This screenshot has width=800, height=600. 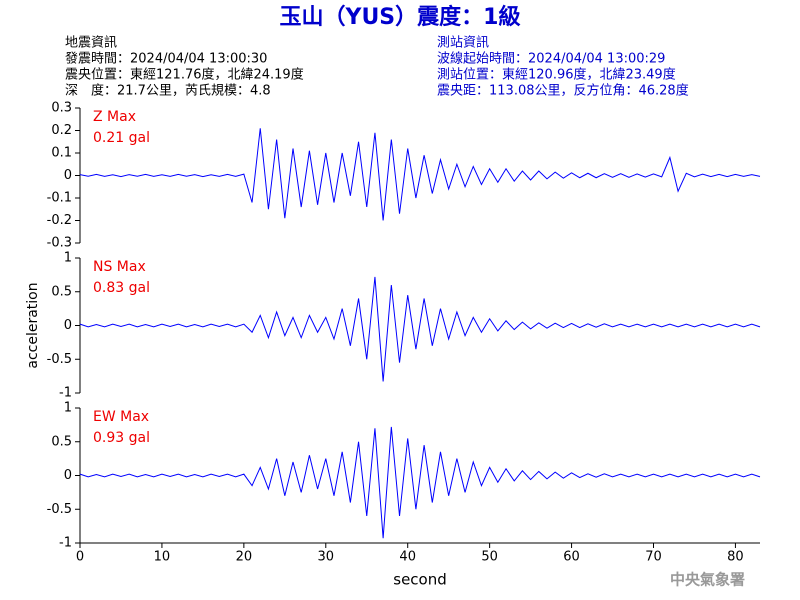 I want to click on x-tick-label: 30, so click(x=326, y=557).